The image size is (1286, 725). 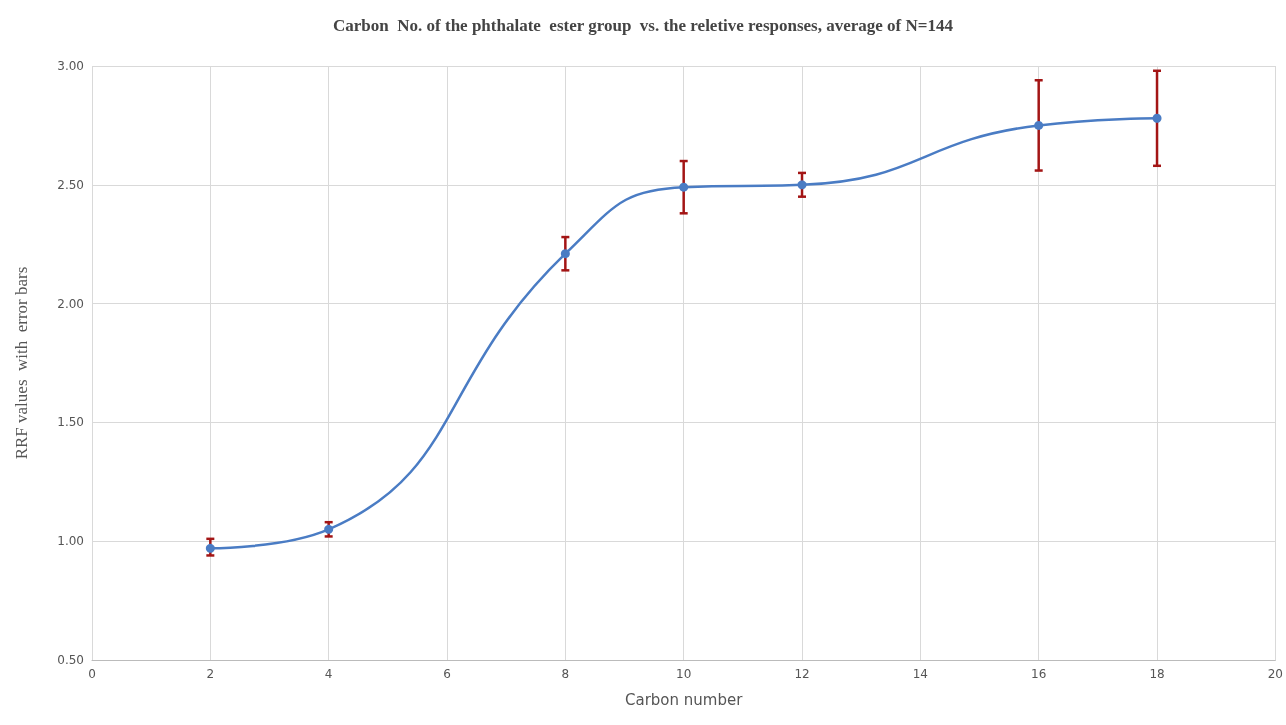 What do you see at coordinates (643, 25) in the screenshot?
I see `chart-title: Carbon No. of the phthalate ester group vs. the reletive responses, average of N=144` at bounding box center [643, 25].